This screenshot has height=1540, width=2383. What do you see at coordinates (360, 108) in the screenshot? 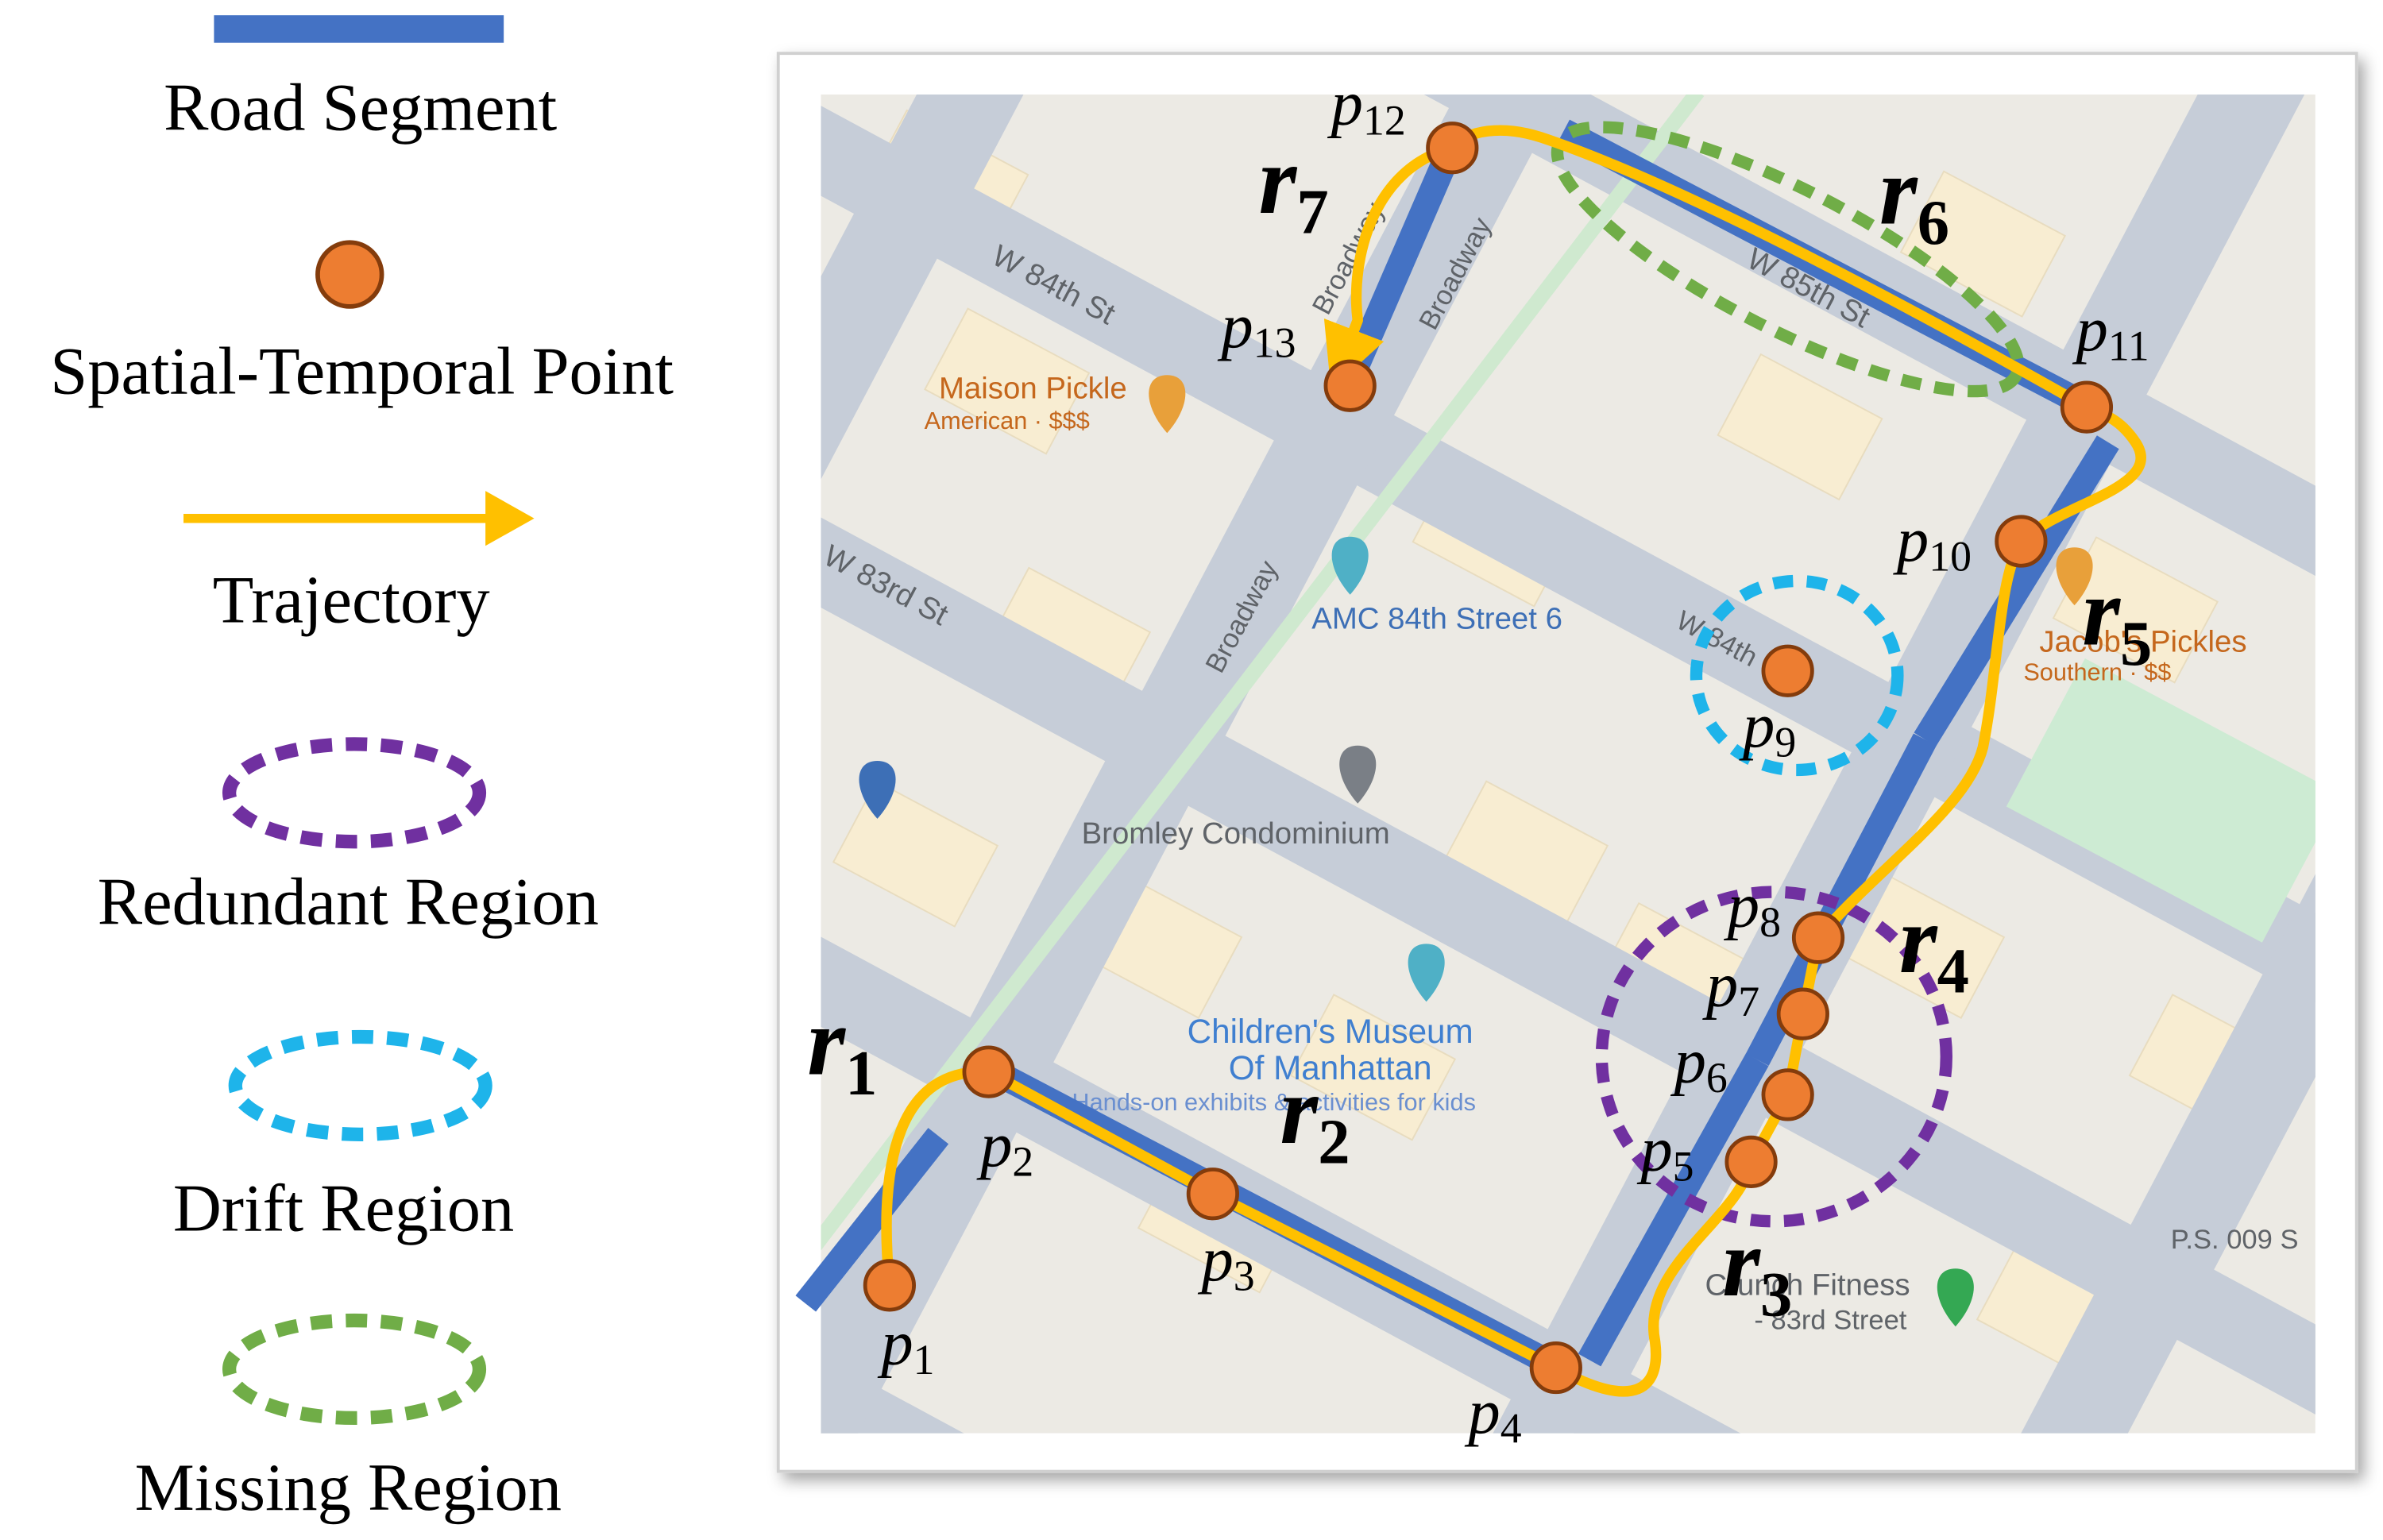
I see `legend-label: Road Segment` at bounding box center [360, 108].